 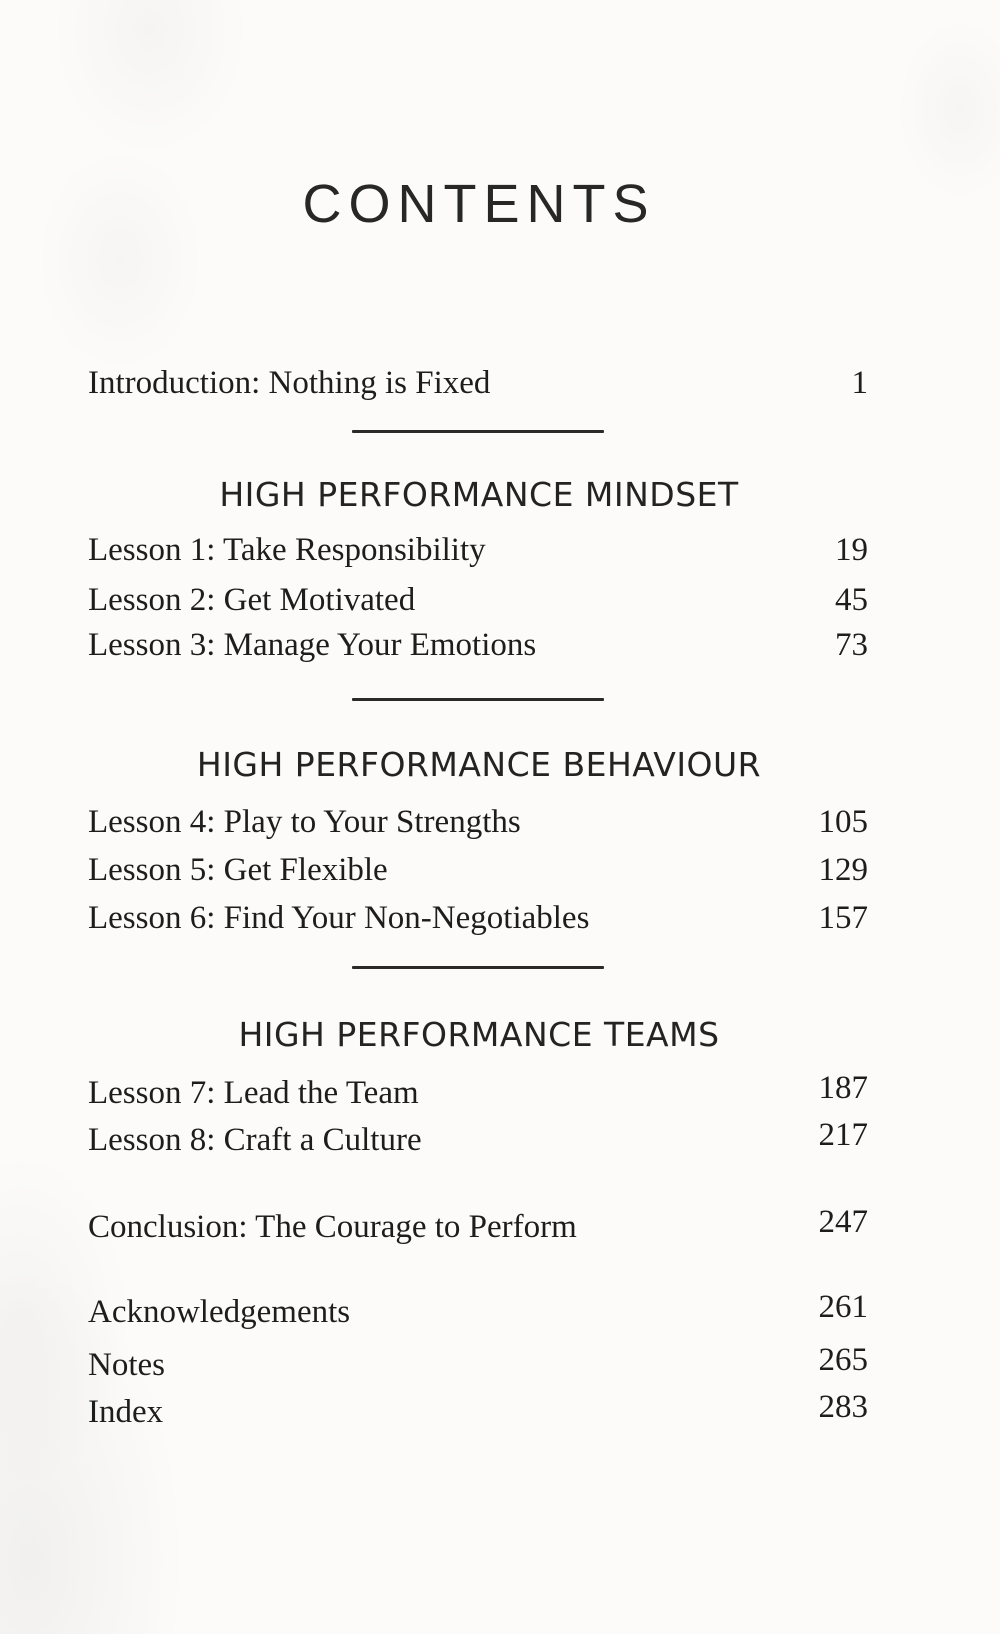 I want to click on toc-entry-conclusion: Conclusion: The Courage to Perform 247, so click(x=478, y=1226).